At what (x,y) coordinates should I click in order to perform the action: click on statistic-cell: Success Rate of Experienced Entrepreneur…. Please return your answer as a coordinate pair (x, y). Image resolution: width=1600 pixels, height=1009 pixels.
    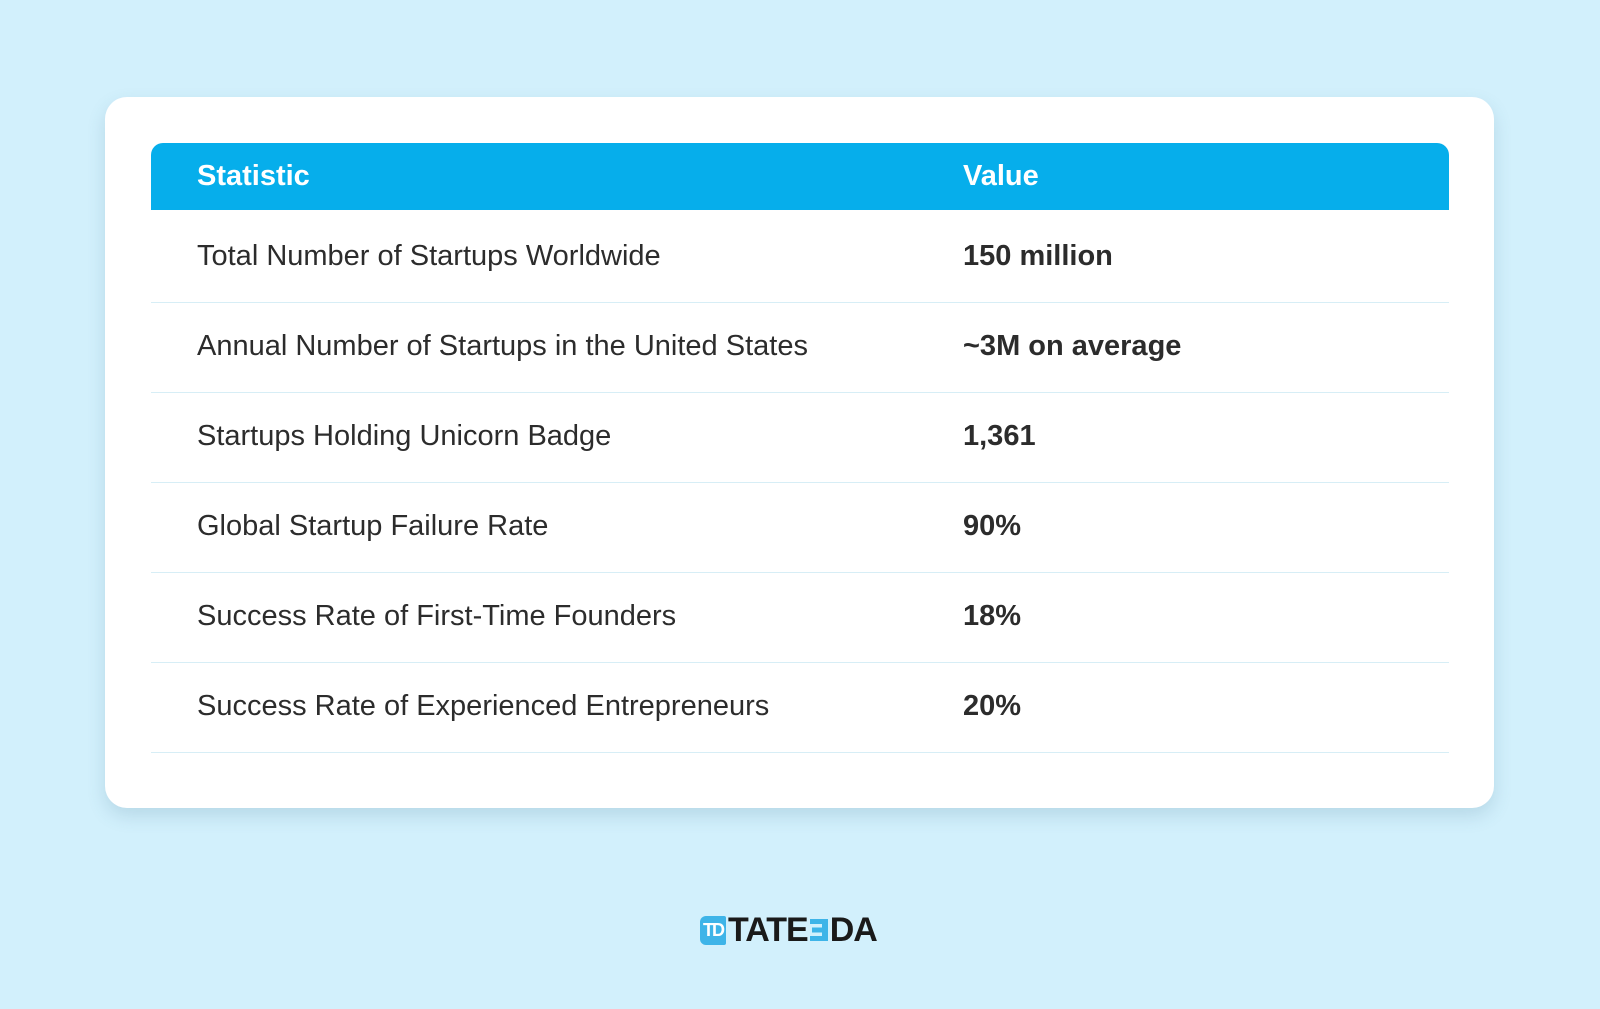
    Looking at the image, I should click on (483, 706).